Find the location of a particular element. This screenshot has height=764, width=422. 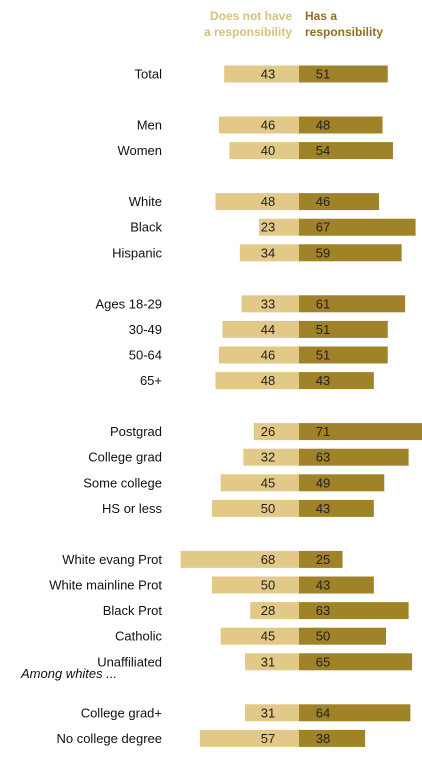

value-has: 48 is located at coordinates (323, 125).